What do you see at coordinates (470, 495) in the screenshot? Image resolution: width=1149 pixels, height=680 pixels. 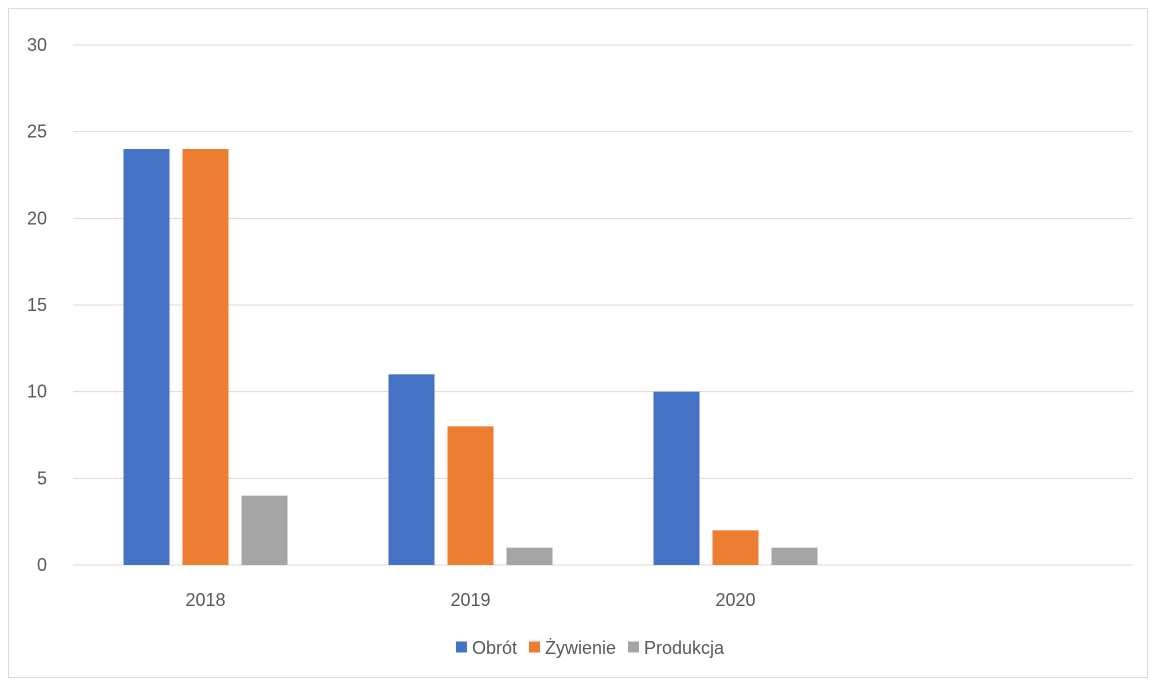 I see `bar-żywienie-2019` at bounding box center [470, 495].